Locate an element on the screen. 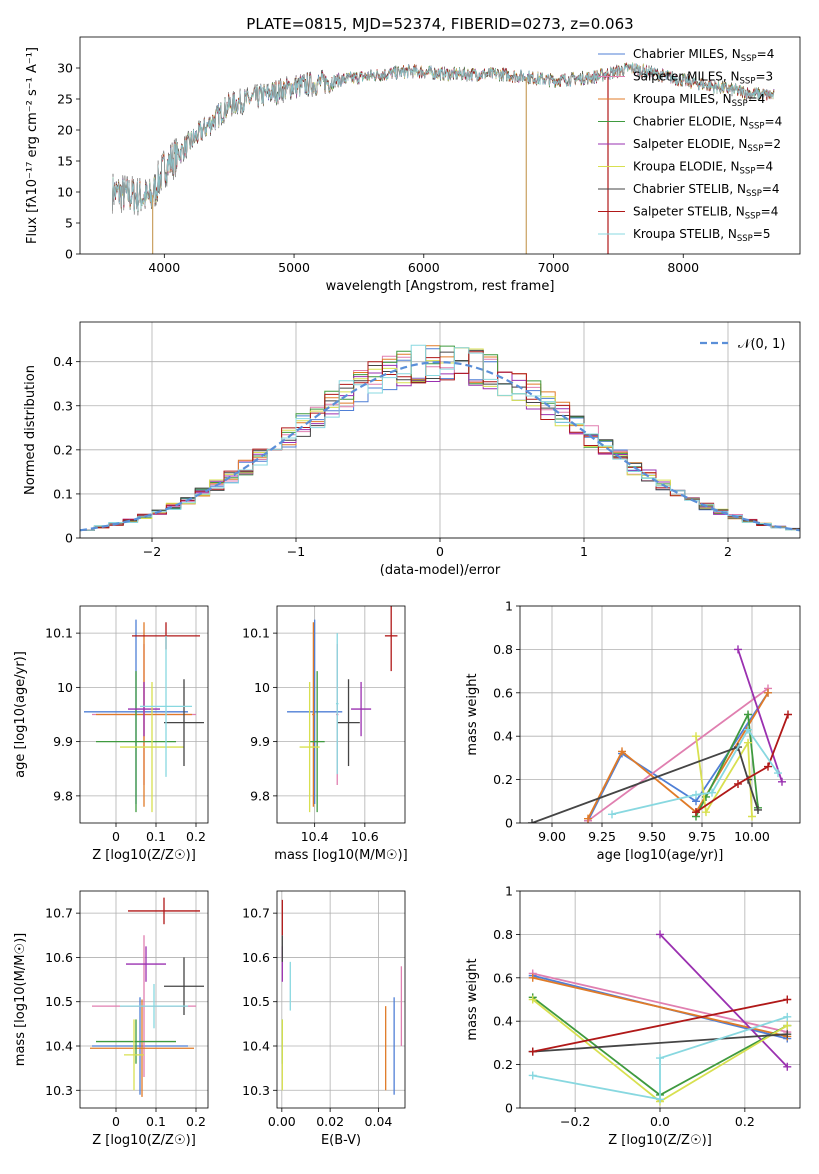 This screenshot has width=819, height=1174. legend-text: Salpeter ELODIE, N is located at coordinates (690, 144).